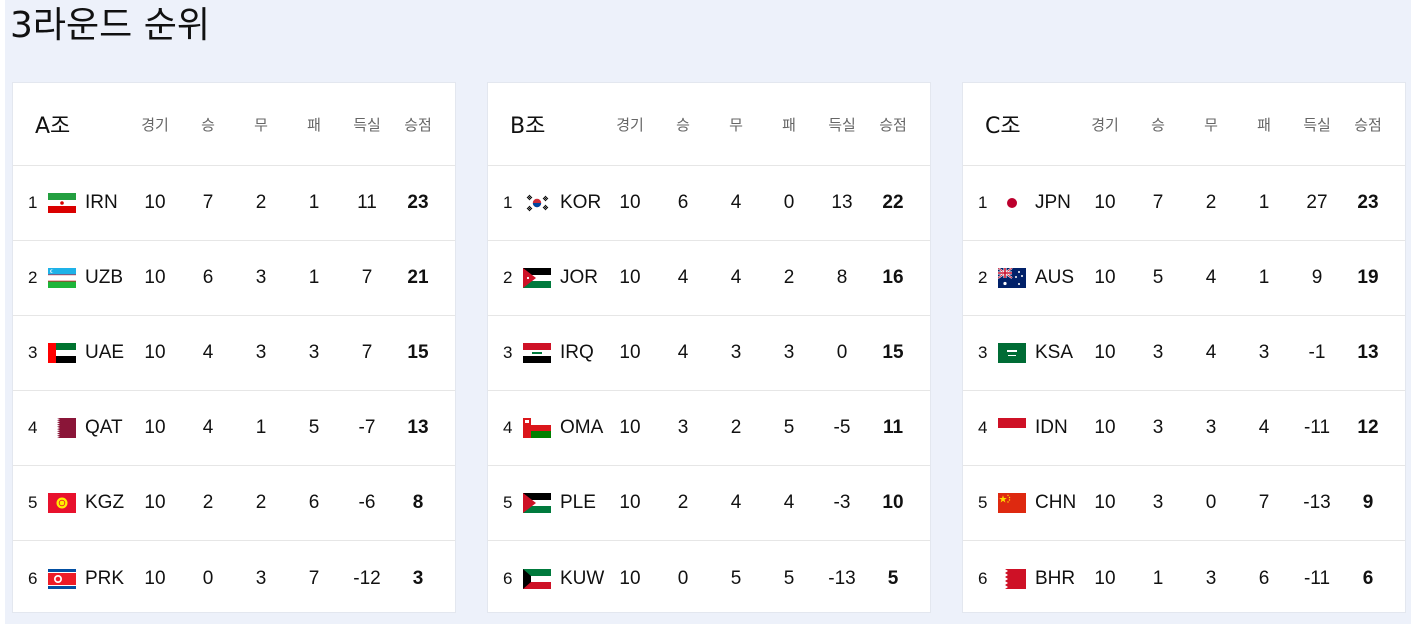  What do you see at coordinates (1264, 352) in the screenshot?
I see `stat-lost: 3` at bounding box center [1264, 352].